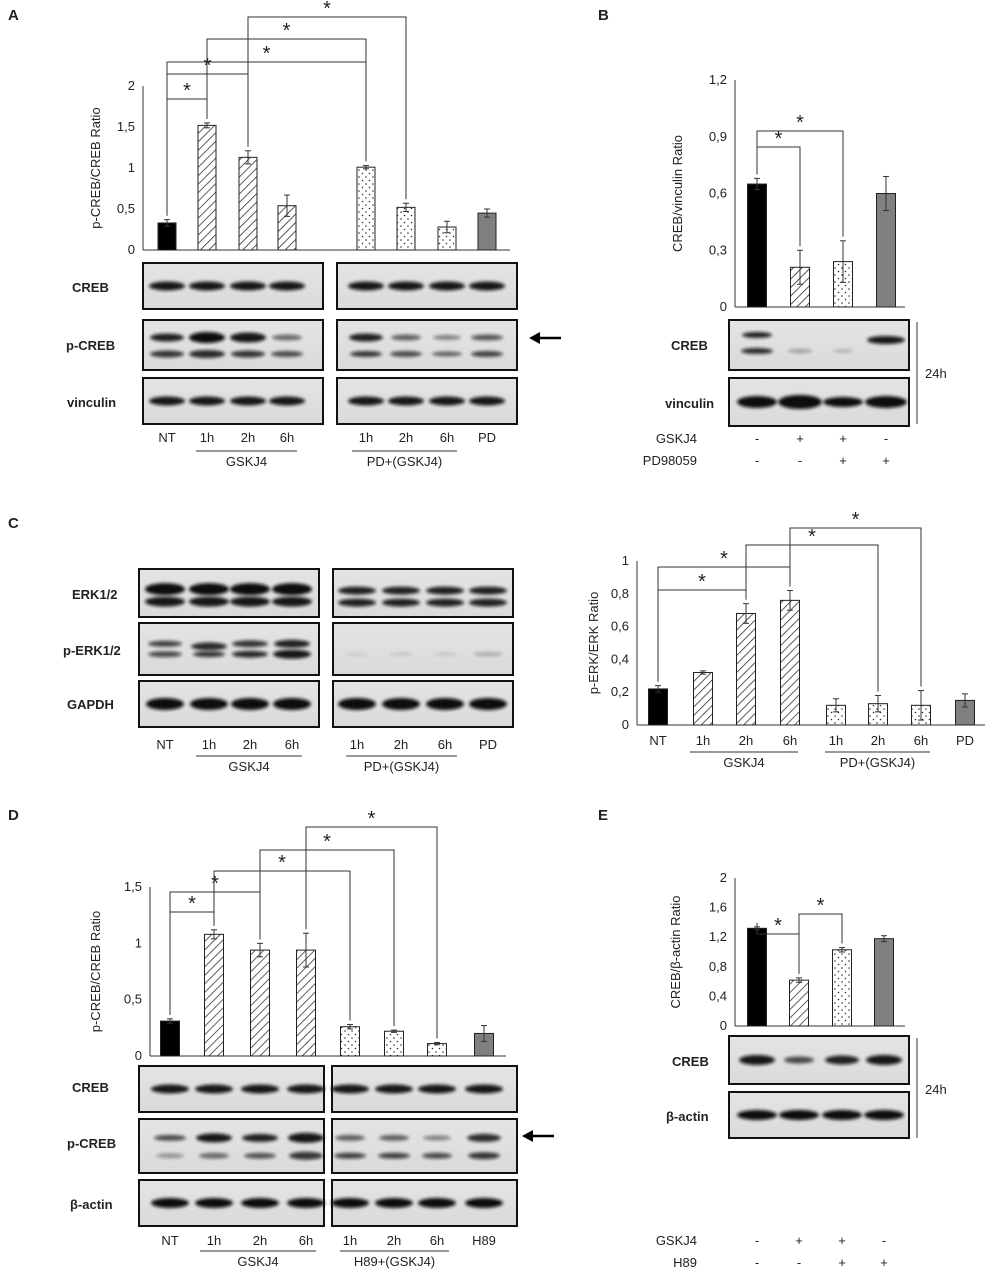 This screenshot has height=1277, width=990. What do you see at coordinates (287, 437) in the screenshot?
I see `lane-label-a: 6h` at bounding box center [287, 437].